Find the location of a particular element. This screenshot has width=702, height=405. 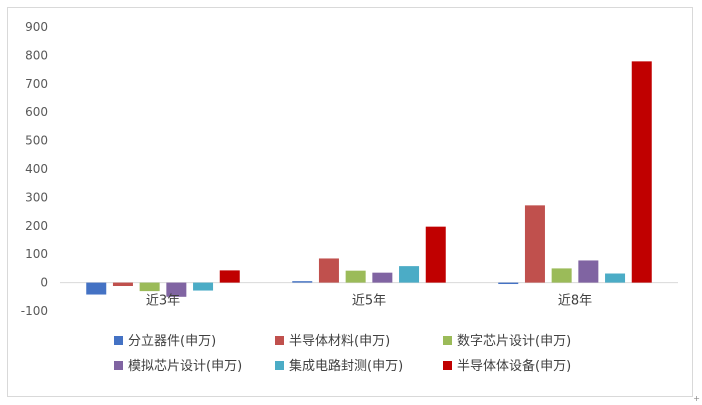

legend-label: 集成电路封测(申万) is located at coordinates (346, 366).